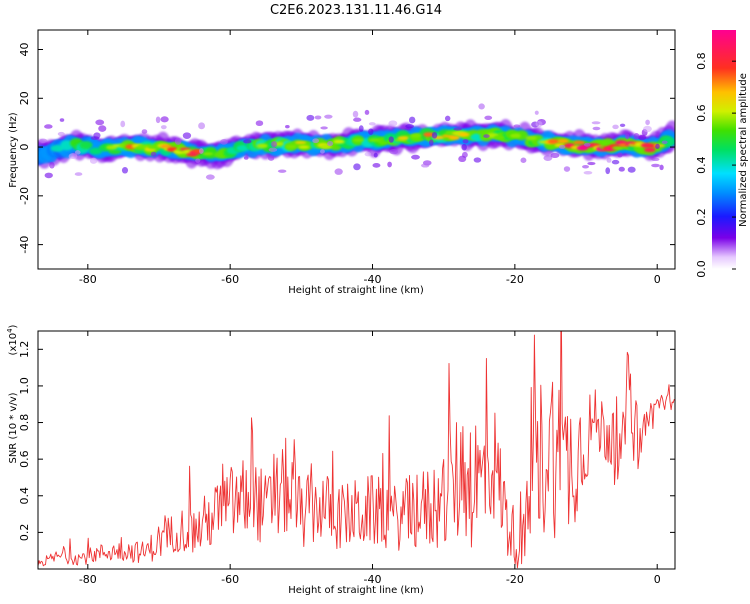 This screenshot has height=604, width=750. What do you see at coordinates (701, 165) in the screenshot?
I see `colorbar-tick-label: 0.4` at bounding box center [701, 165].